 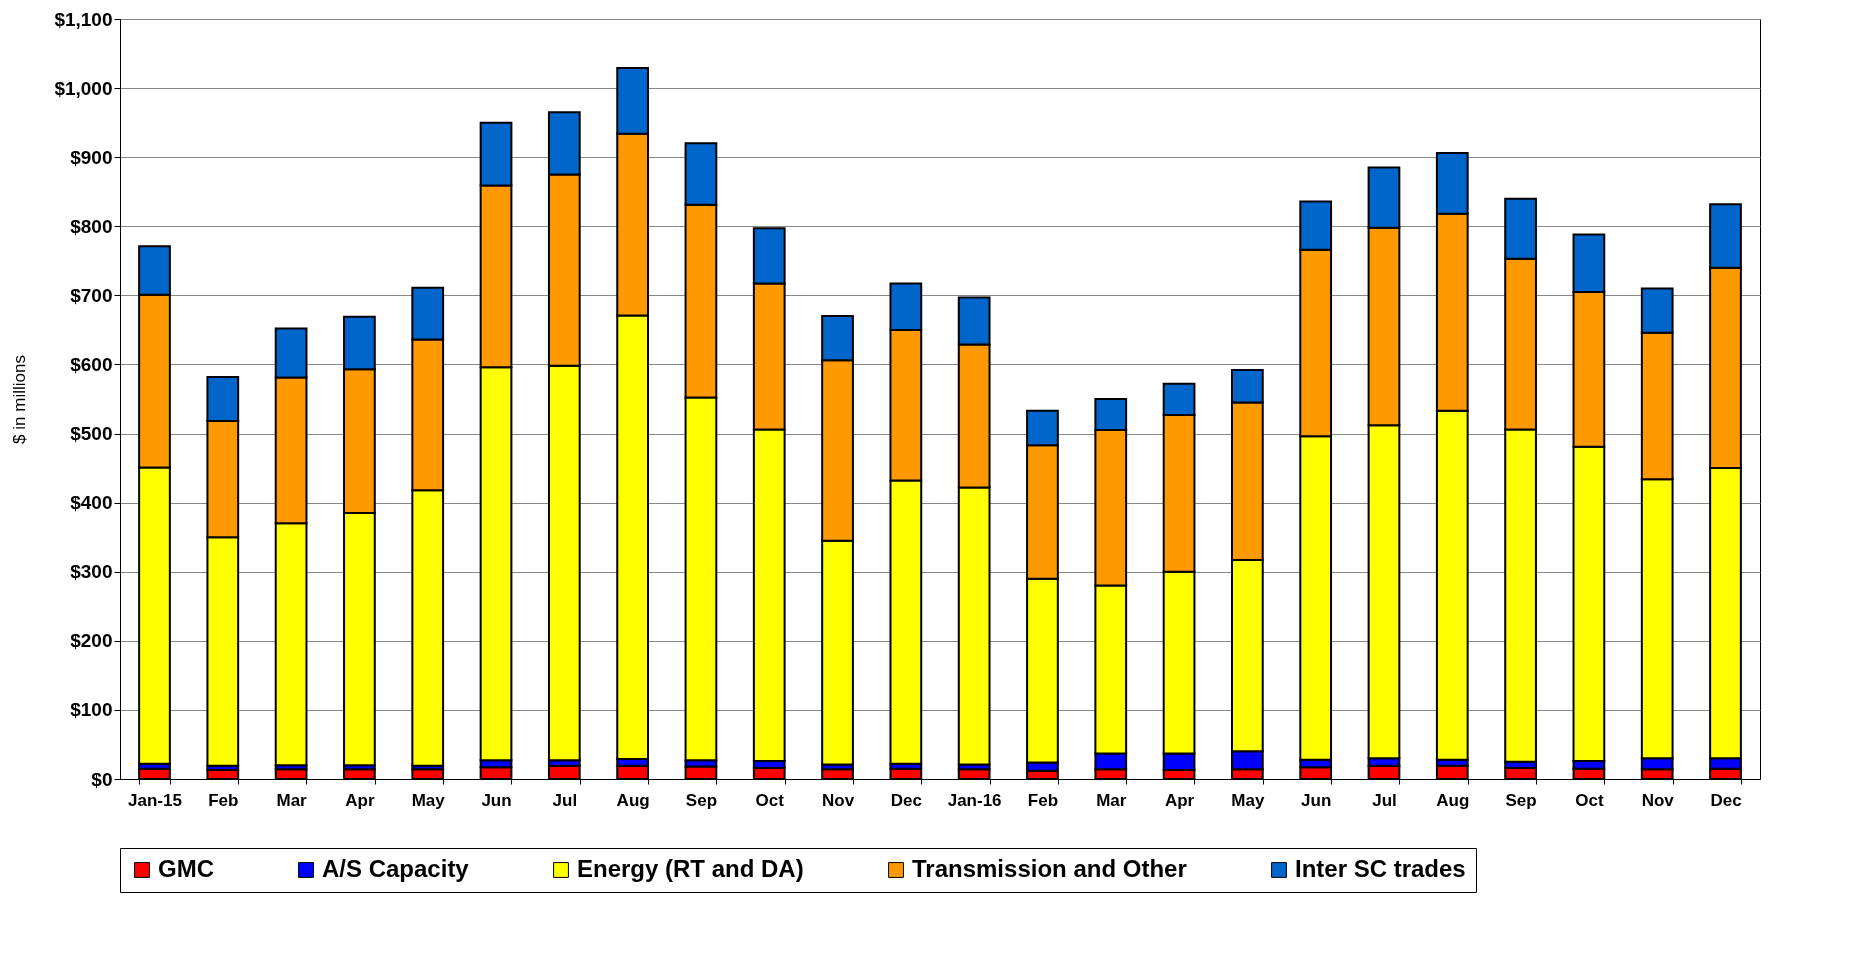 I want to click on y-tick-label: $1,000, so click(x=83, y=88).